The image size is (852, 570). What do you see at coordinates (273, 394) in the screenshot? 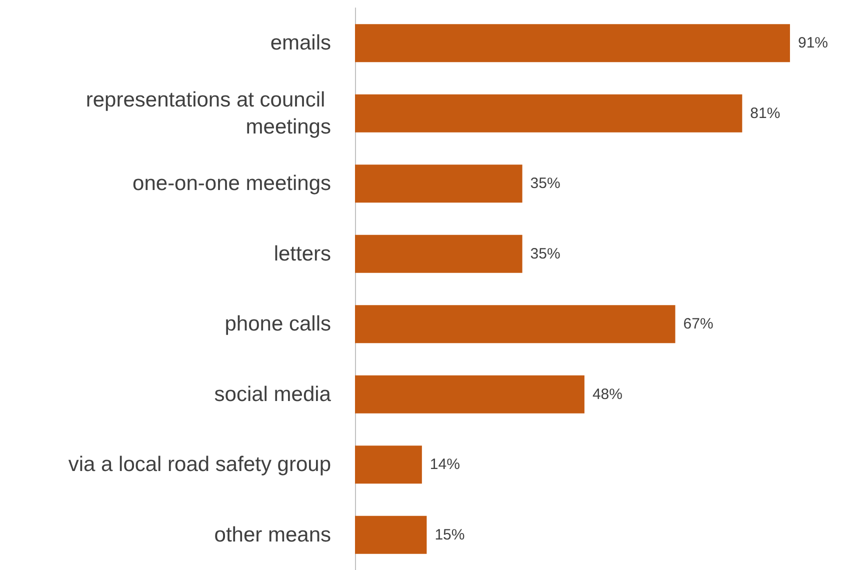
I see `y-tick-label: social media` at bounding box center [273, 394].